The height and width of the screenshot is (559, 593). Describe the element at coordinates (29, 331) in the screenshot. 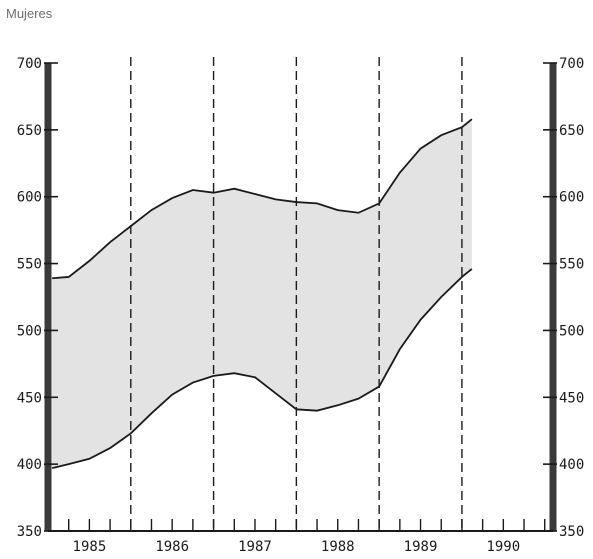

I see `left-ytick-label: 500` at that location.